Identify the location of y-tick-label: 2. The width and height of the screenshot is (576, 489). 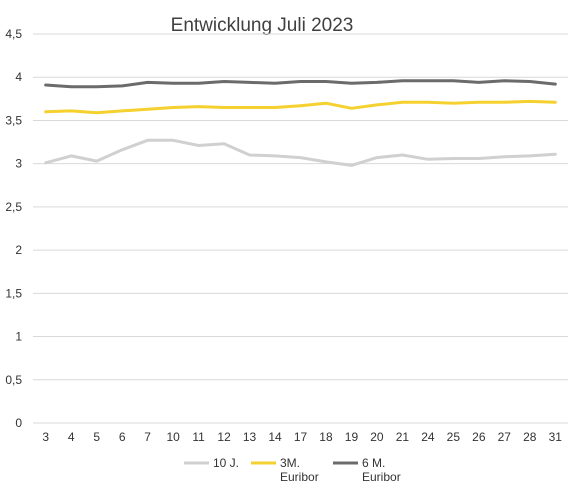
(18, 250).